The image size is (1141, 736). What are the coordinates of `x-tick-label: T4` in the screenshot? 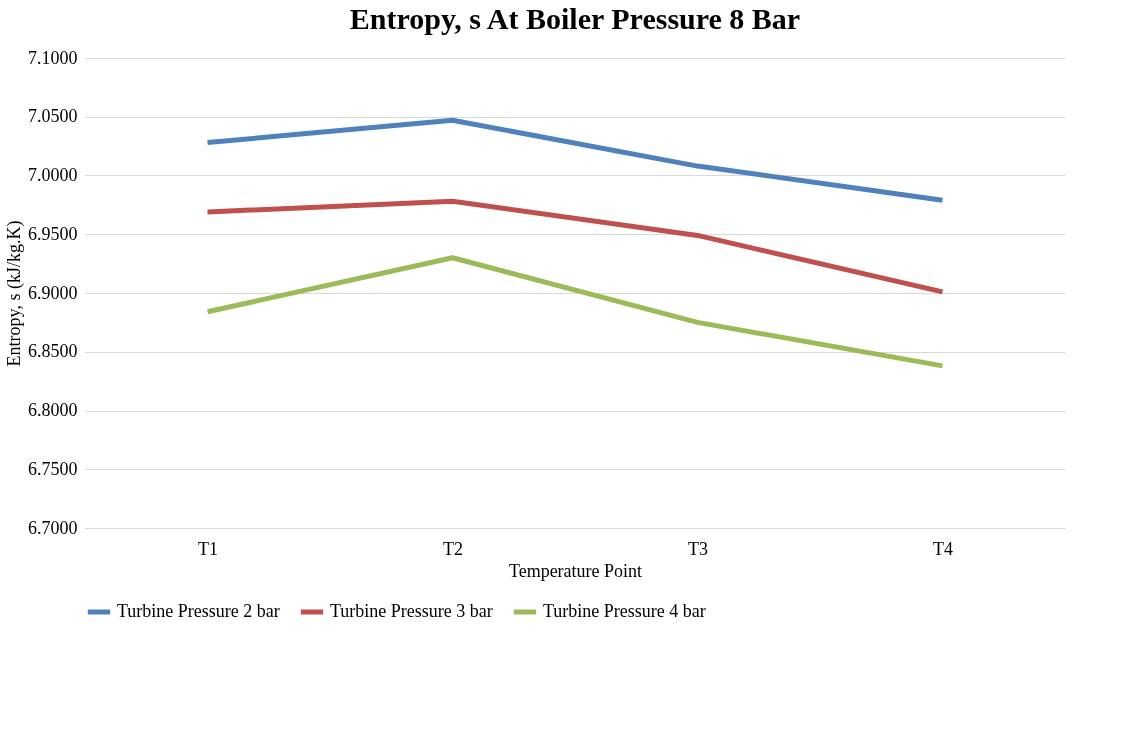 It's located at (943, 548).